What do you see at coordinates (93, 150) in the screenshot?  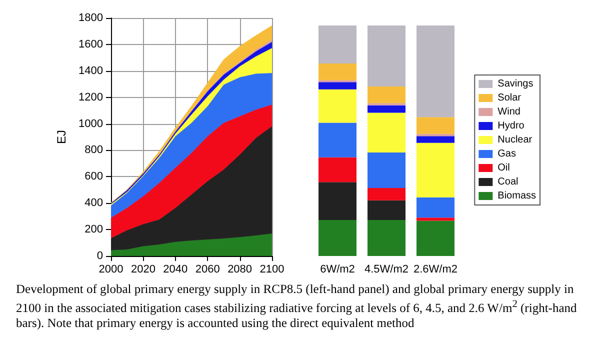 I see `y-tick-label: 800` at bounding box center [93, 150].